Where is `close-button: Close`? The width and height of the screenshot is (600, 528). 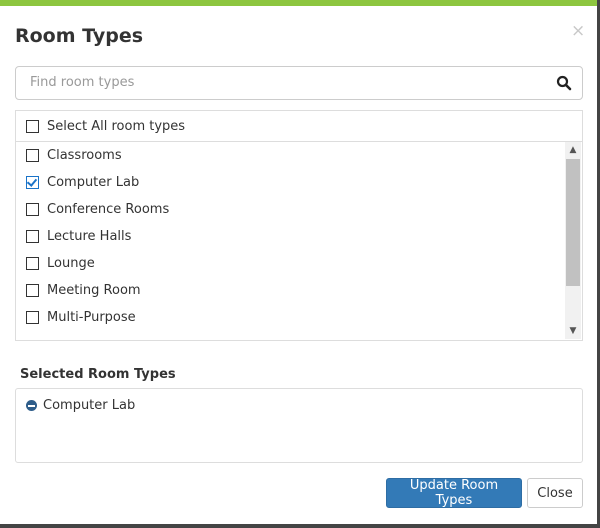
close-button: Close is located at coordinates (555, 493).